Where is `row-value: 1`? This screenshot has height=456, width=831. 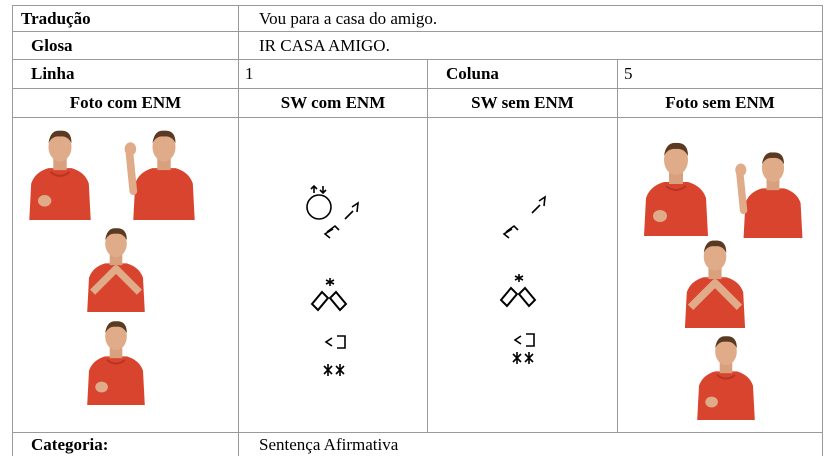 row-value: 1 is located at coordinates (333, 74).